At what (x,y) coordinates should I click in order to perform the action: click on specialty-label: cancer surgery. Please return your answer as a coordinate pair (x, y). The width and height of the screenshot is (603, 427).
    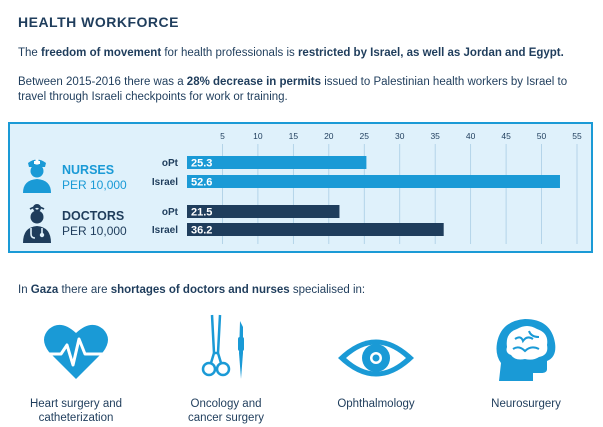
    Looking at the image, I should click on (226, 418).